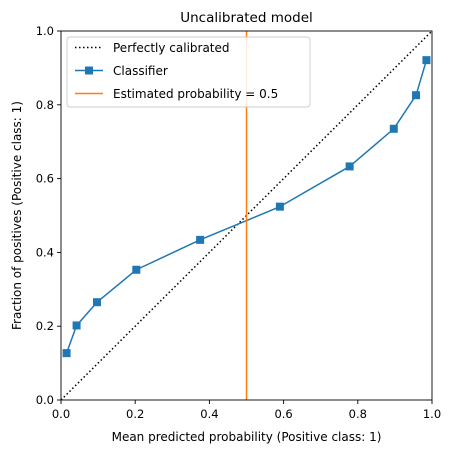 Image resolution: width=452 pixels, height=453 pixels. Describe the element at coordinates (171, 48) in the screenshot. I see `legend-label: Perfectly calibrated` at that location.